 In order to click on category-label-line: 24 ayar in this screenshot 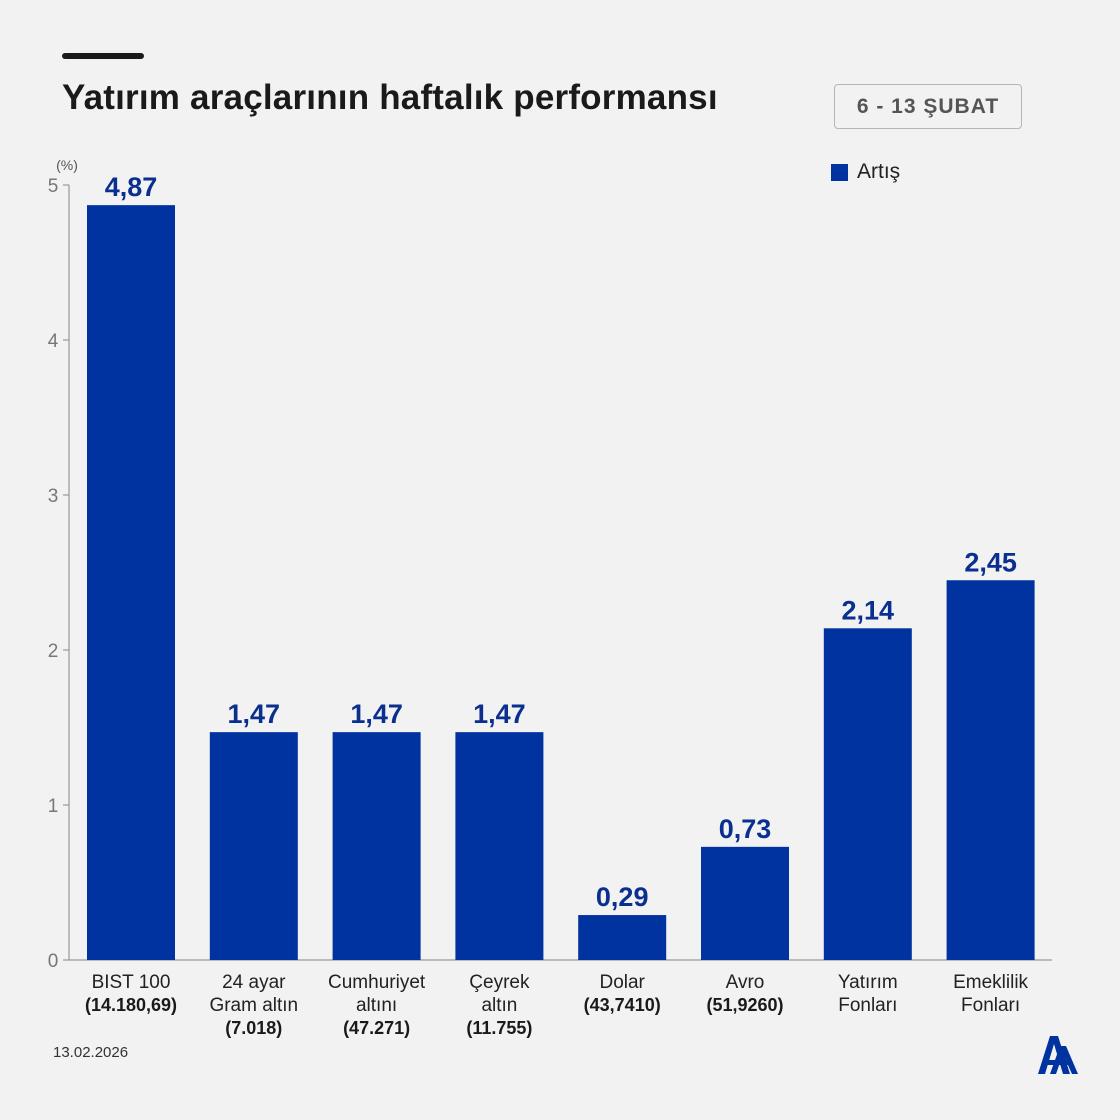, I will do `click(254, 982)`.